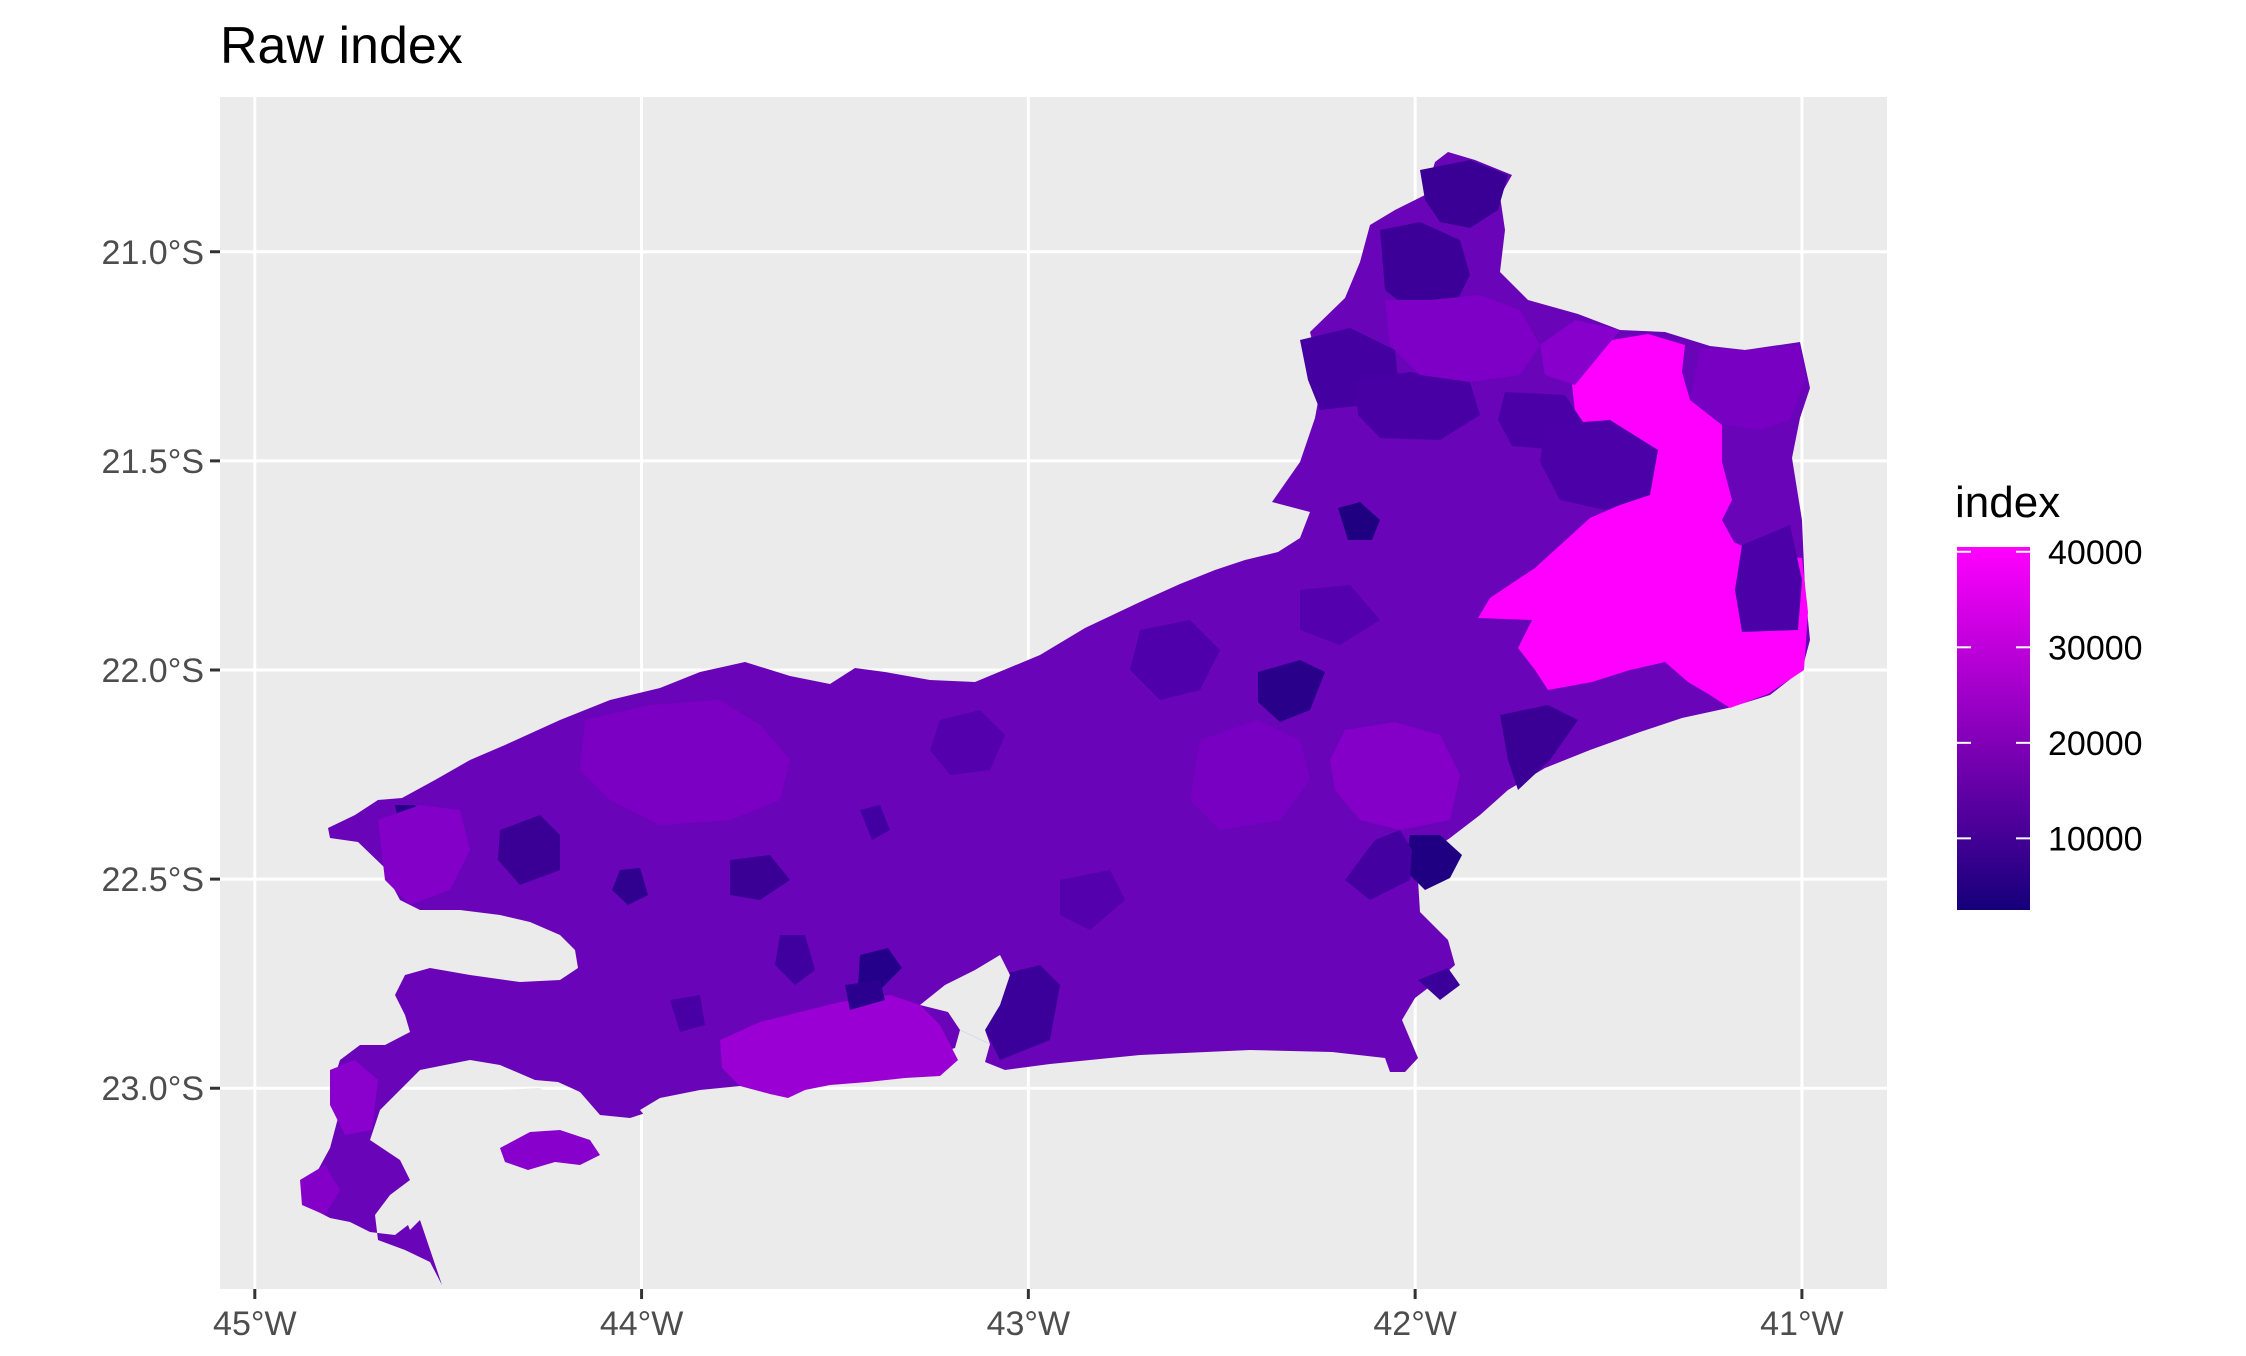 This screenshot has height=1356, width=2246. I want to click on x-axis: 45°W 44°W 43°W 42°W 41°W, so click(1028, 1316).